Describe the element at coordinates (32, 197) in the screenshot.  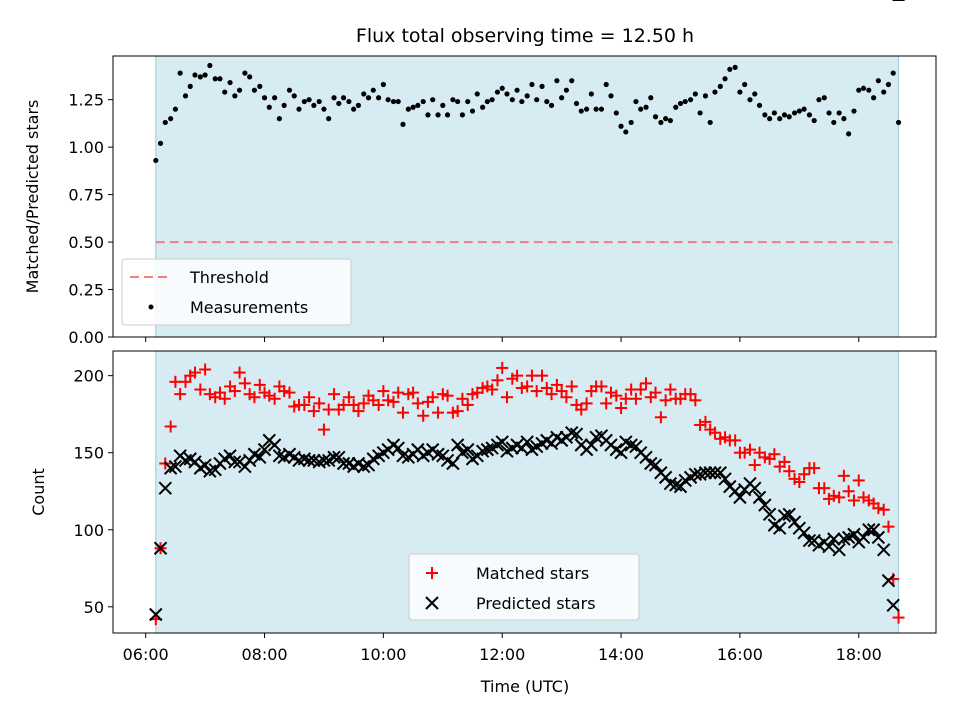
I see `ratio-y-axis-label: Matched/Predicted stars` at that location.